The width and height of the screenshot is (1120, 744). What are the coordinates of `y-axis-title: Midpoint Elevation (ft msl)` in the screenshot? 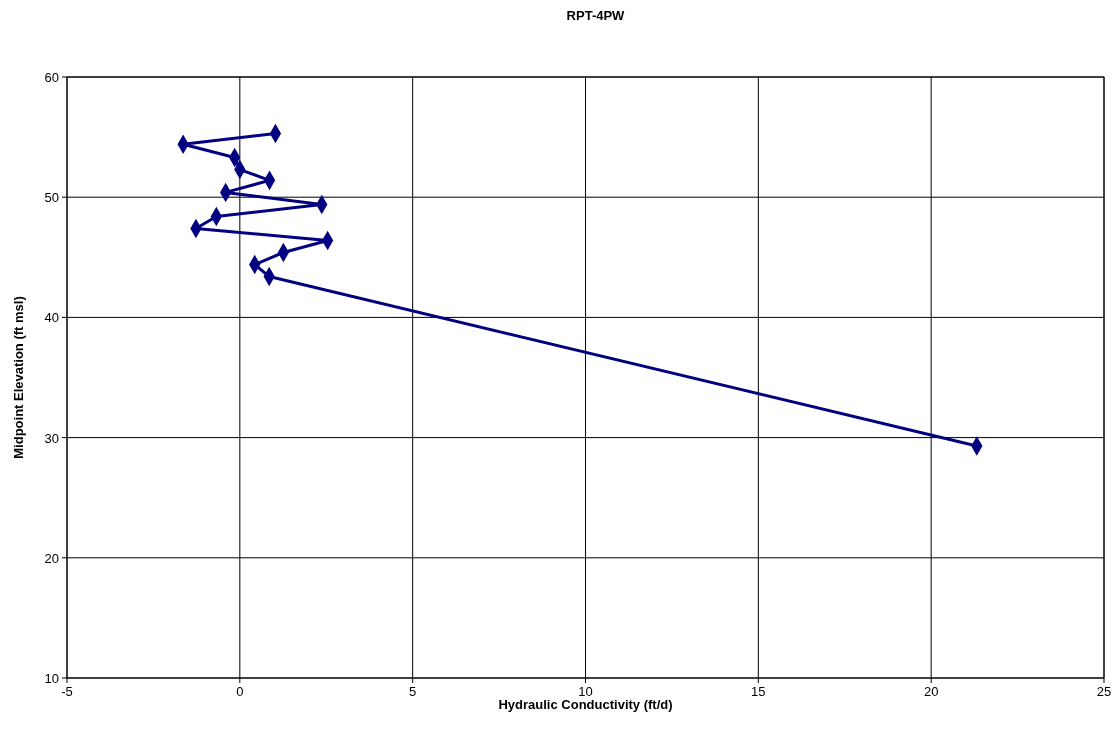 It's located at (18, 377).